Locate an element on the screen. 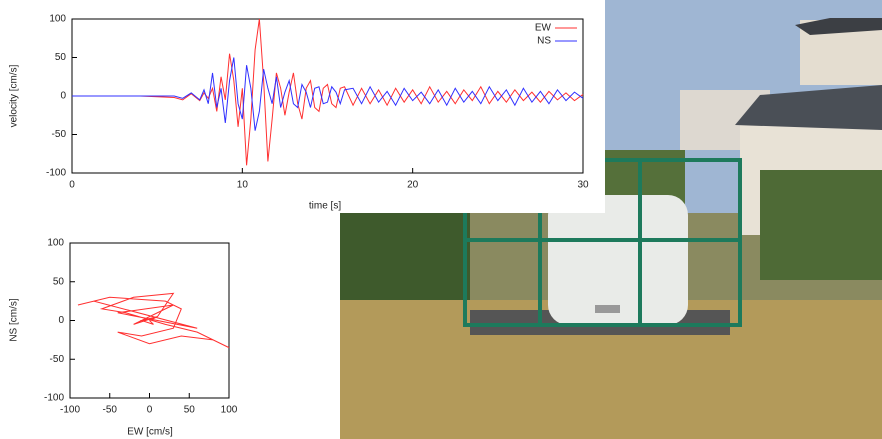 The image size is (882, 439). shrubs is located at coordinates (821, 225).